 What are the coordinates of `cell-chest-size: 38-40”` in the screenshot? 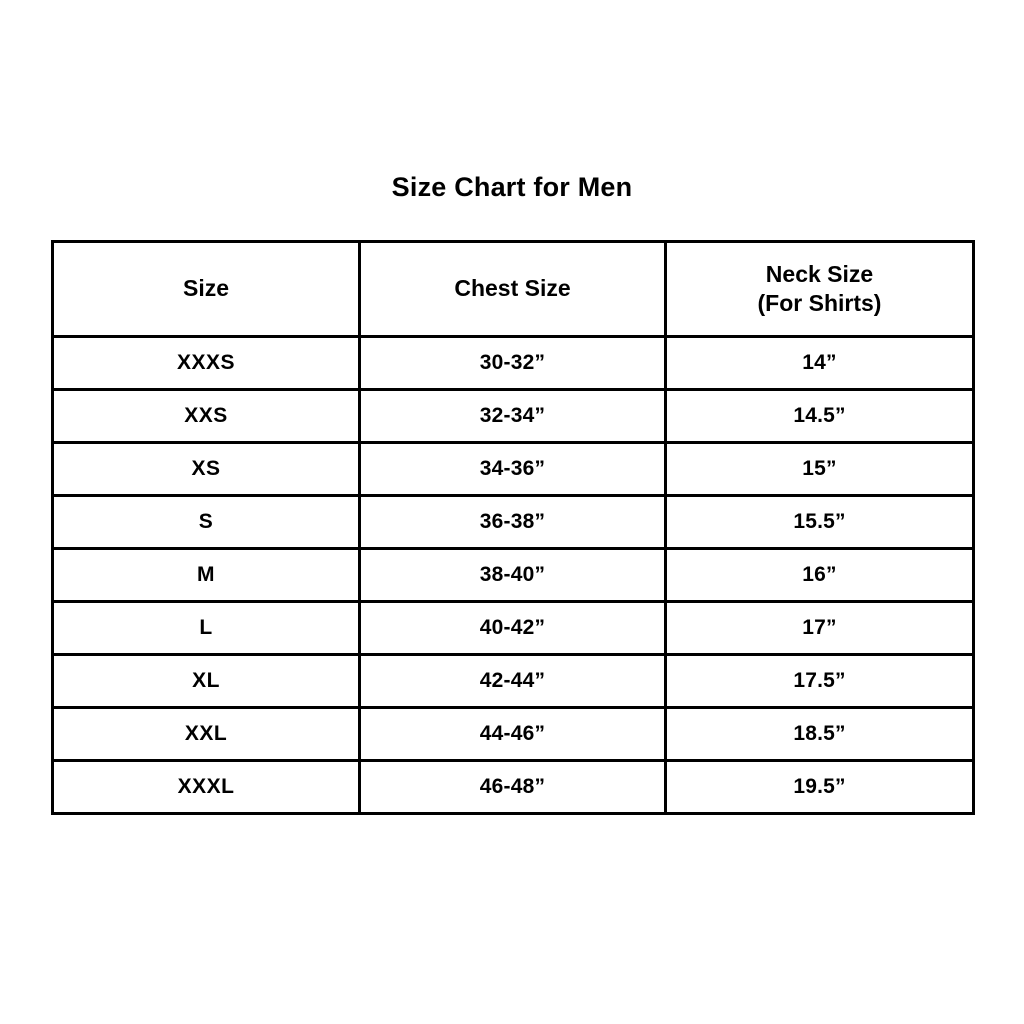 It's located at (512, 575).